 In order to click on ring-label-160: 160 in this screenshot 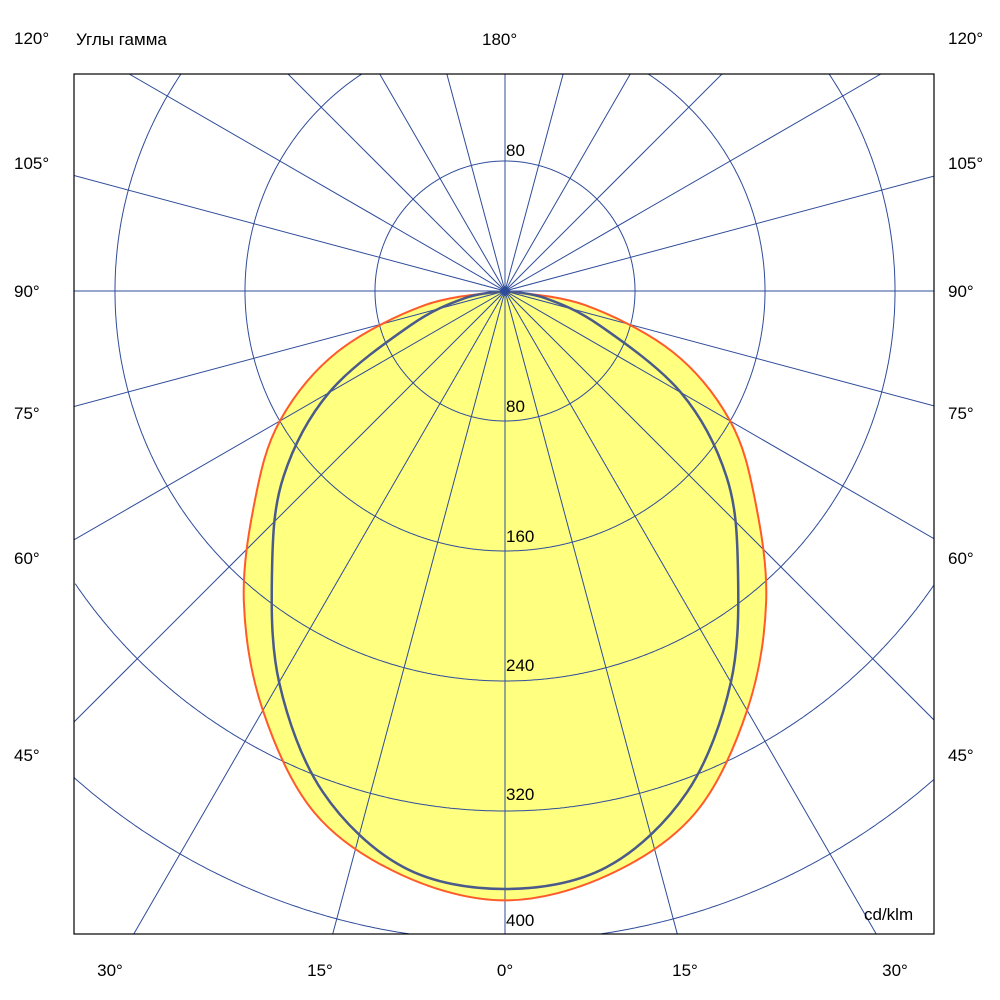, I will do `click(520, 536)`.